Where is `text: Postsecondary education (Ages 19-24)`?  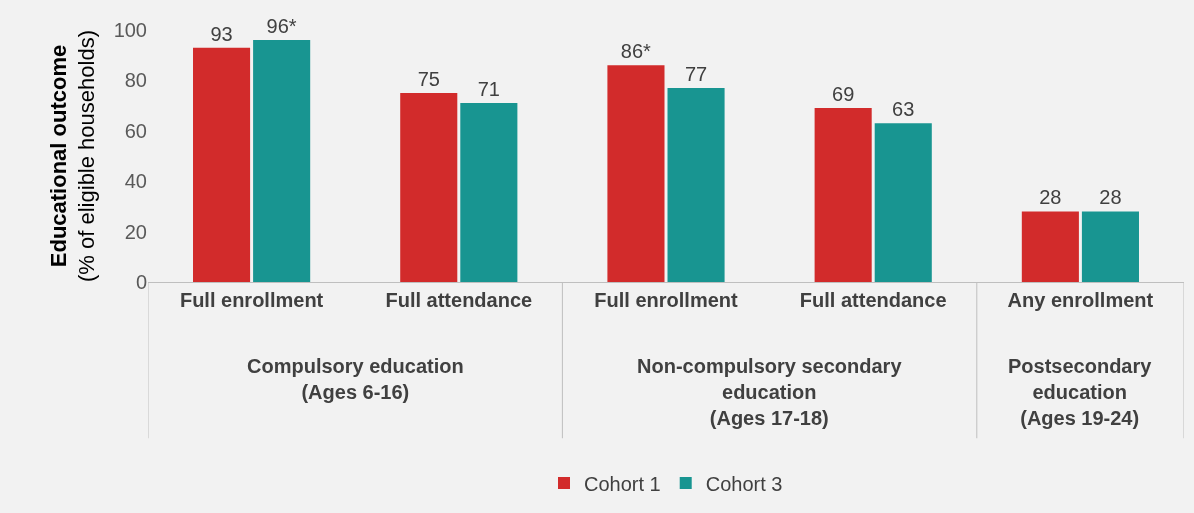 text: Postsecondary education (Ages 19-24) is located at coordinates (1080, 392).